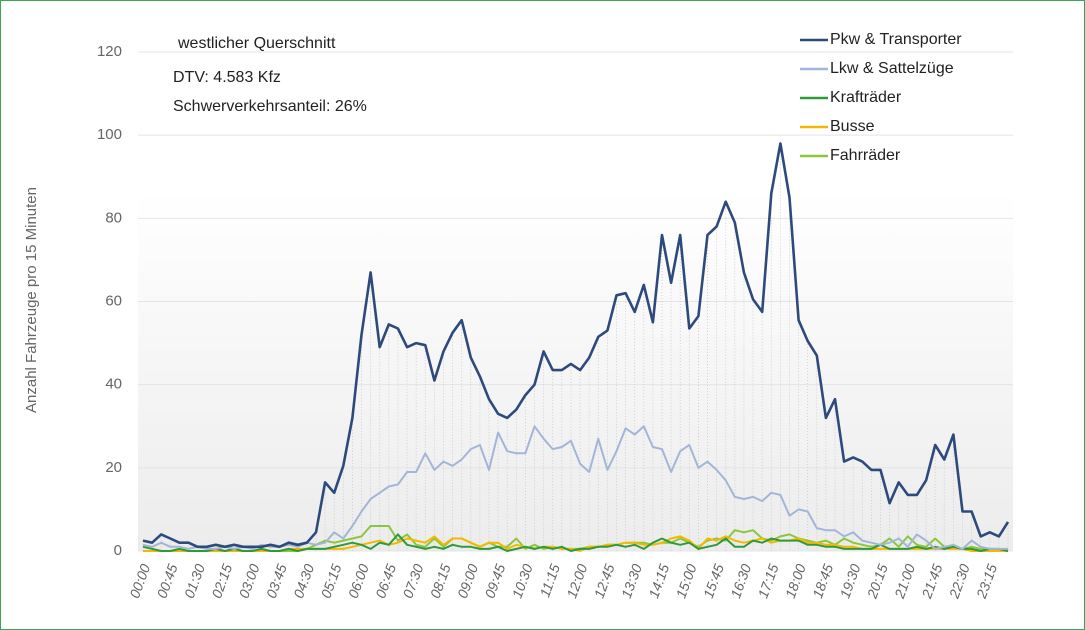 The image size is (1085, 630). I want to click on y-tick-label: 0, so click(118, 550).